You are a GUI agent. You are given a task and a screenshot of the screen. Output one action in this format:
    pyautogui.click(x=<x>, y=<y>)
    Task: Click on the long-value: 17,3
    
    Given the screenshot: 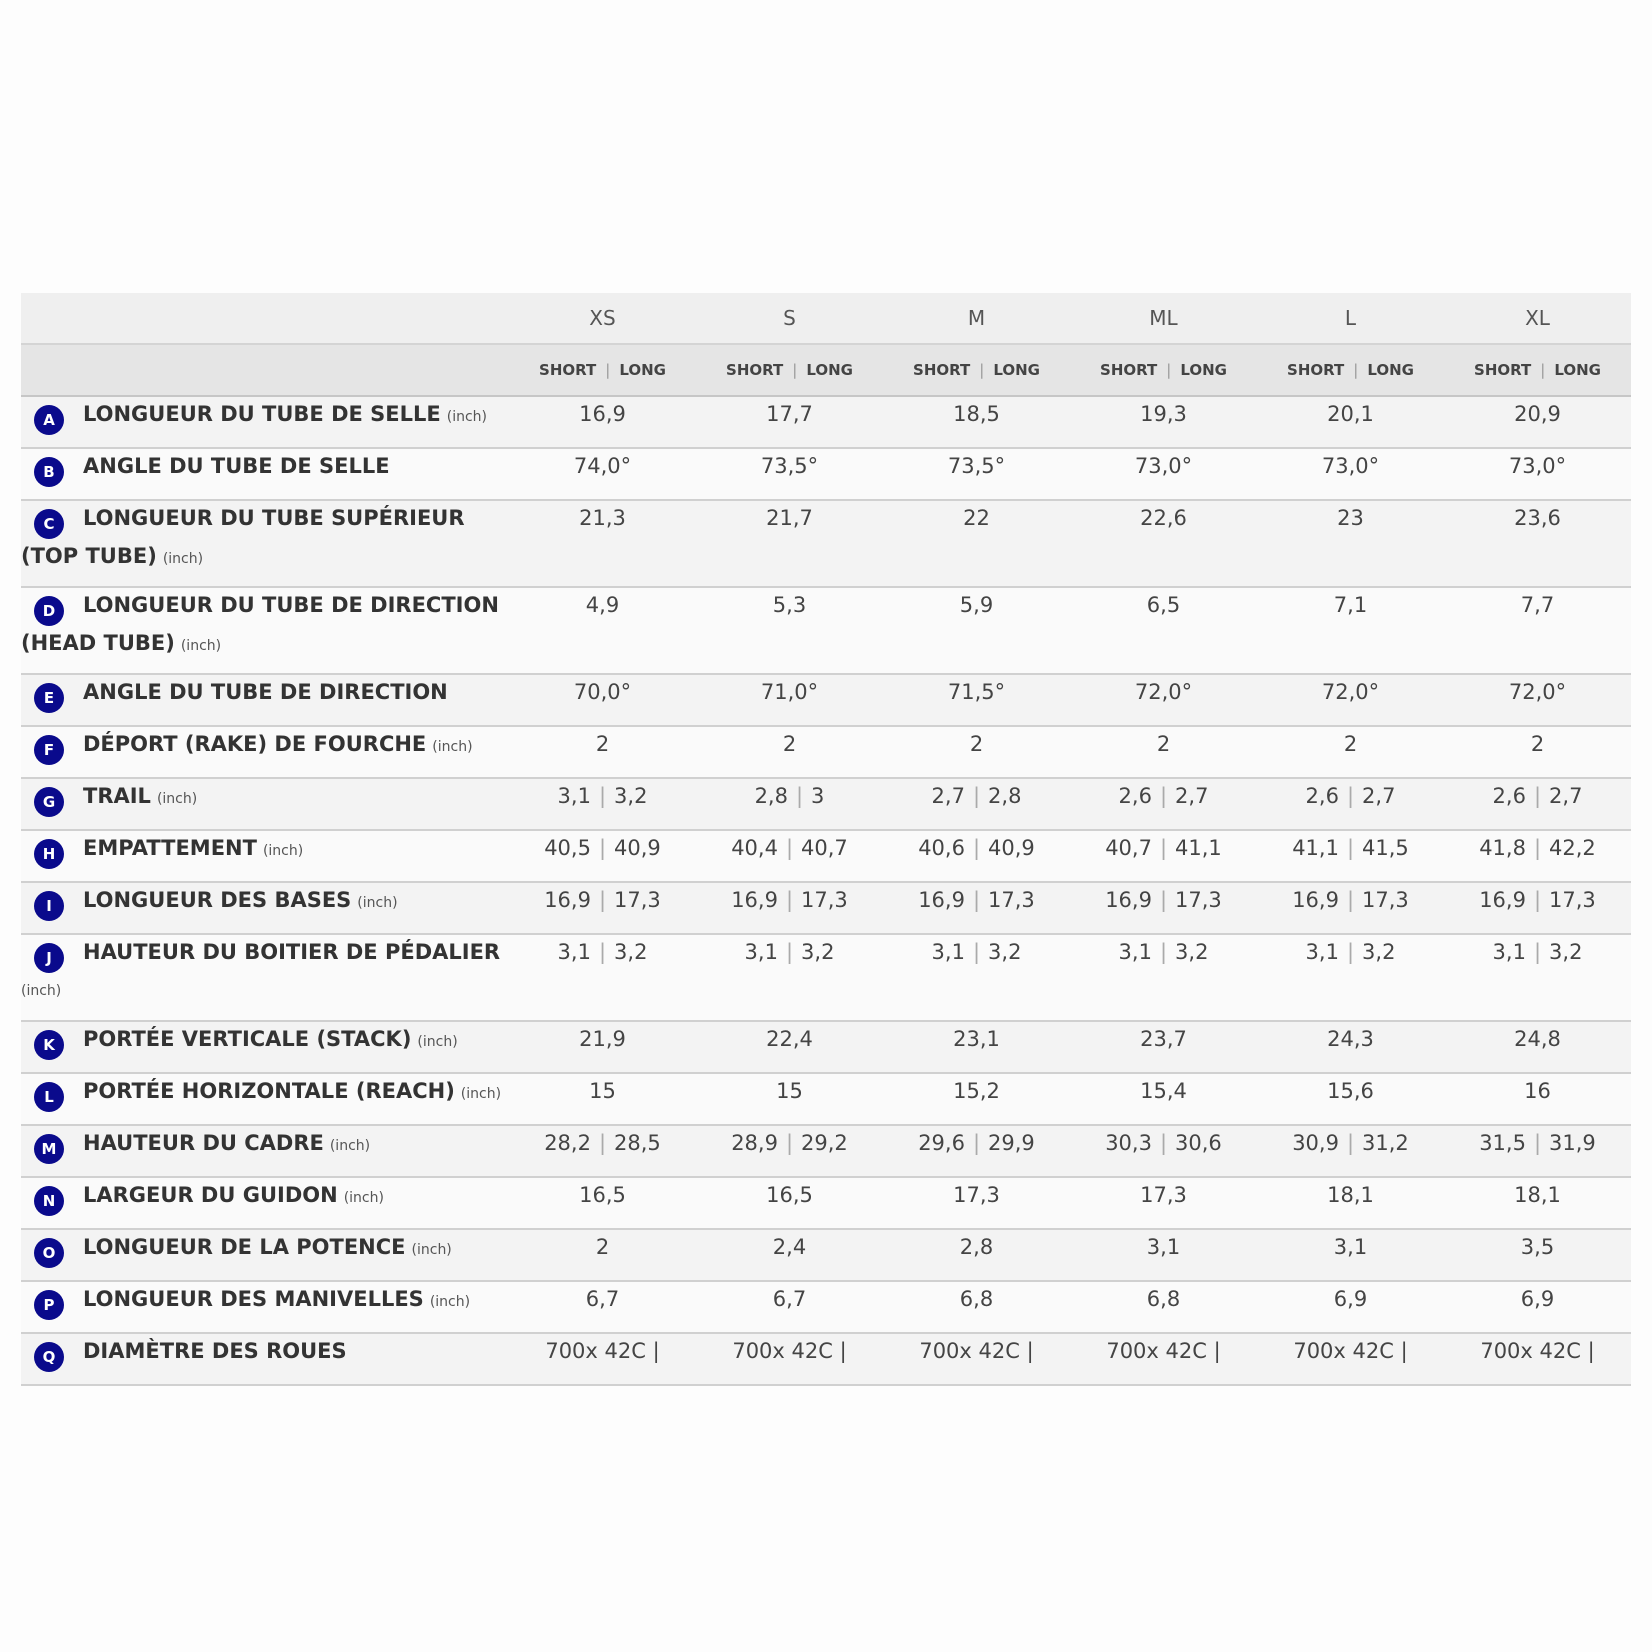 What is the action you would take?
    pyautogui.click(x=1572, y=900)
    